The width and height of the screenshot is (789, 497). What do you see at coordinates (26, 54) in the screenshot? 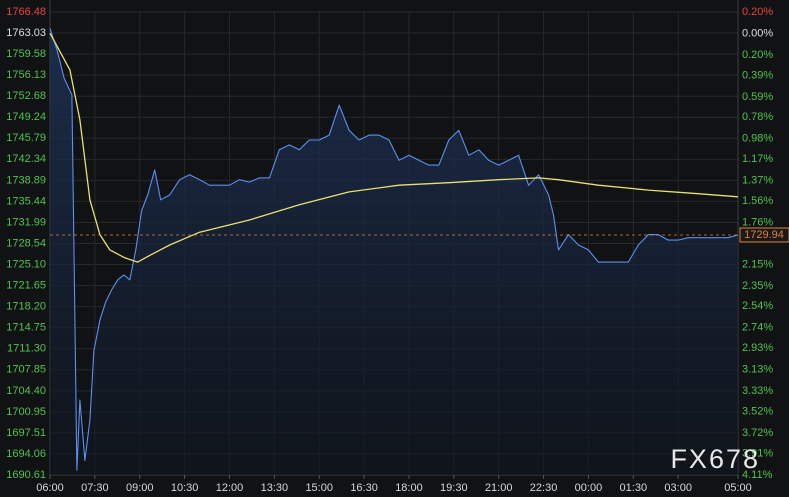
I see `y-tick-label: 1759.58` at bounding box center [26, 54].